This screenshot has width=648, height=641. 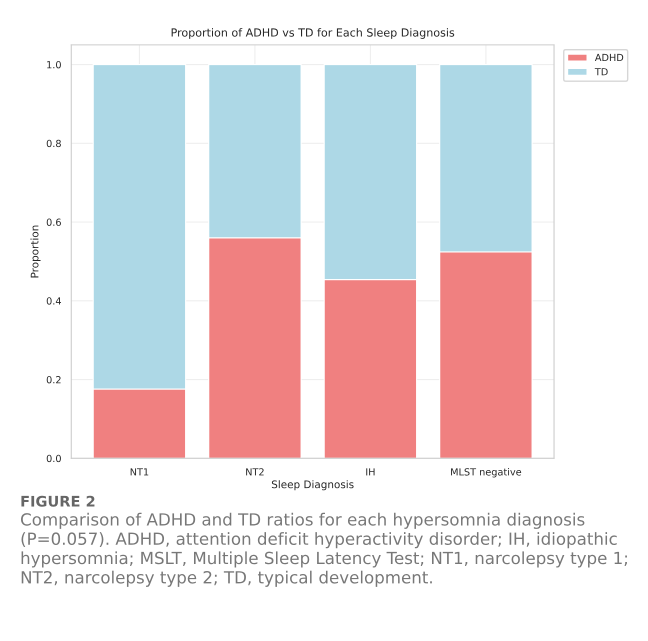 I want to click on x-axis-title: Sleep Diagnosis, so click(x=313, y=485).